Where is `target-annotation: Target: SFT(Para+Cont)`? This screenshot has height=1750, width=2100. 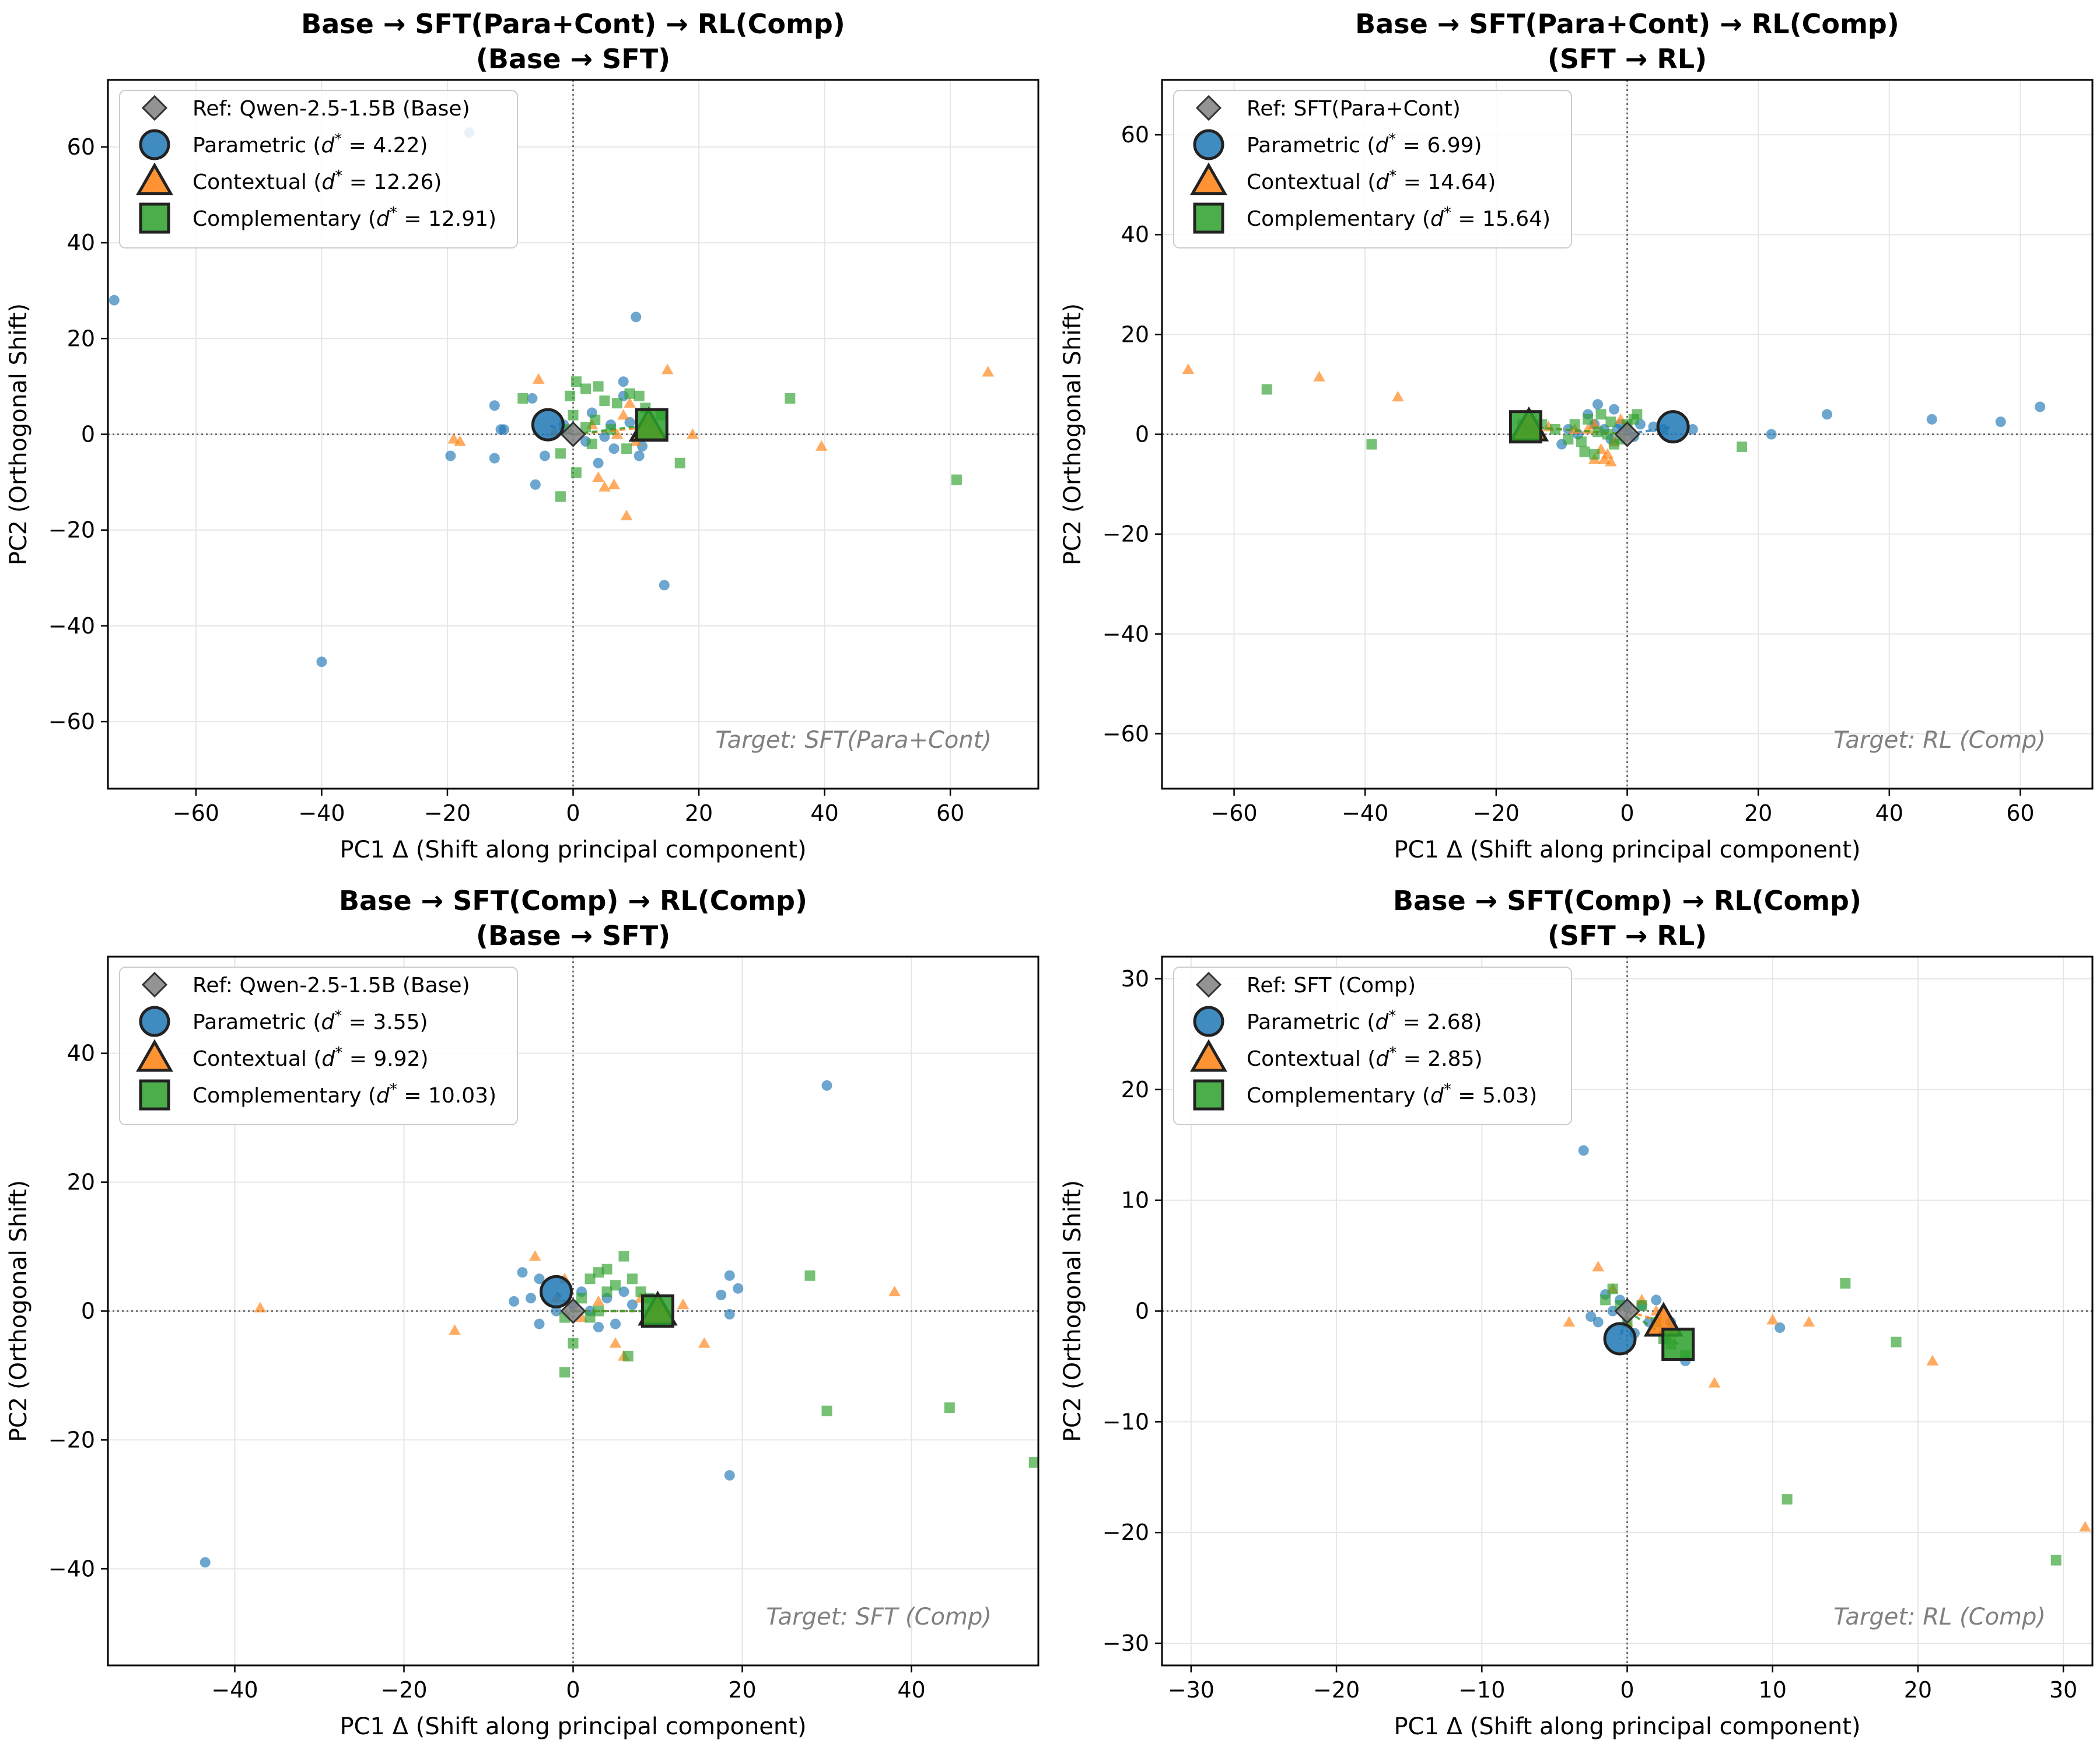
target-annotation: Target: SFT(Para+Cont) is located at coordinates (853, 740).